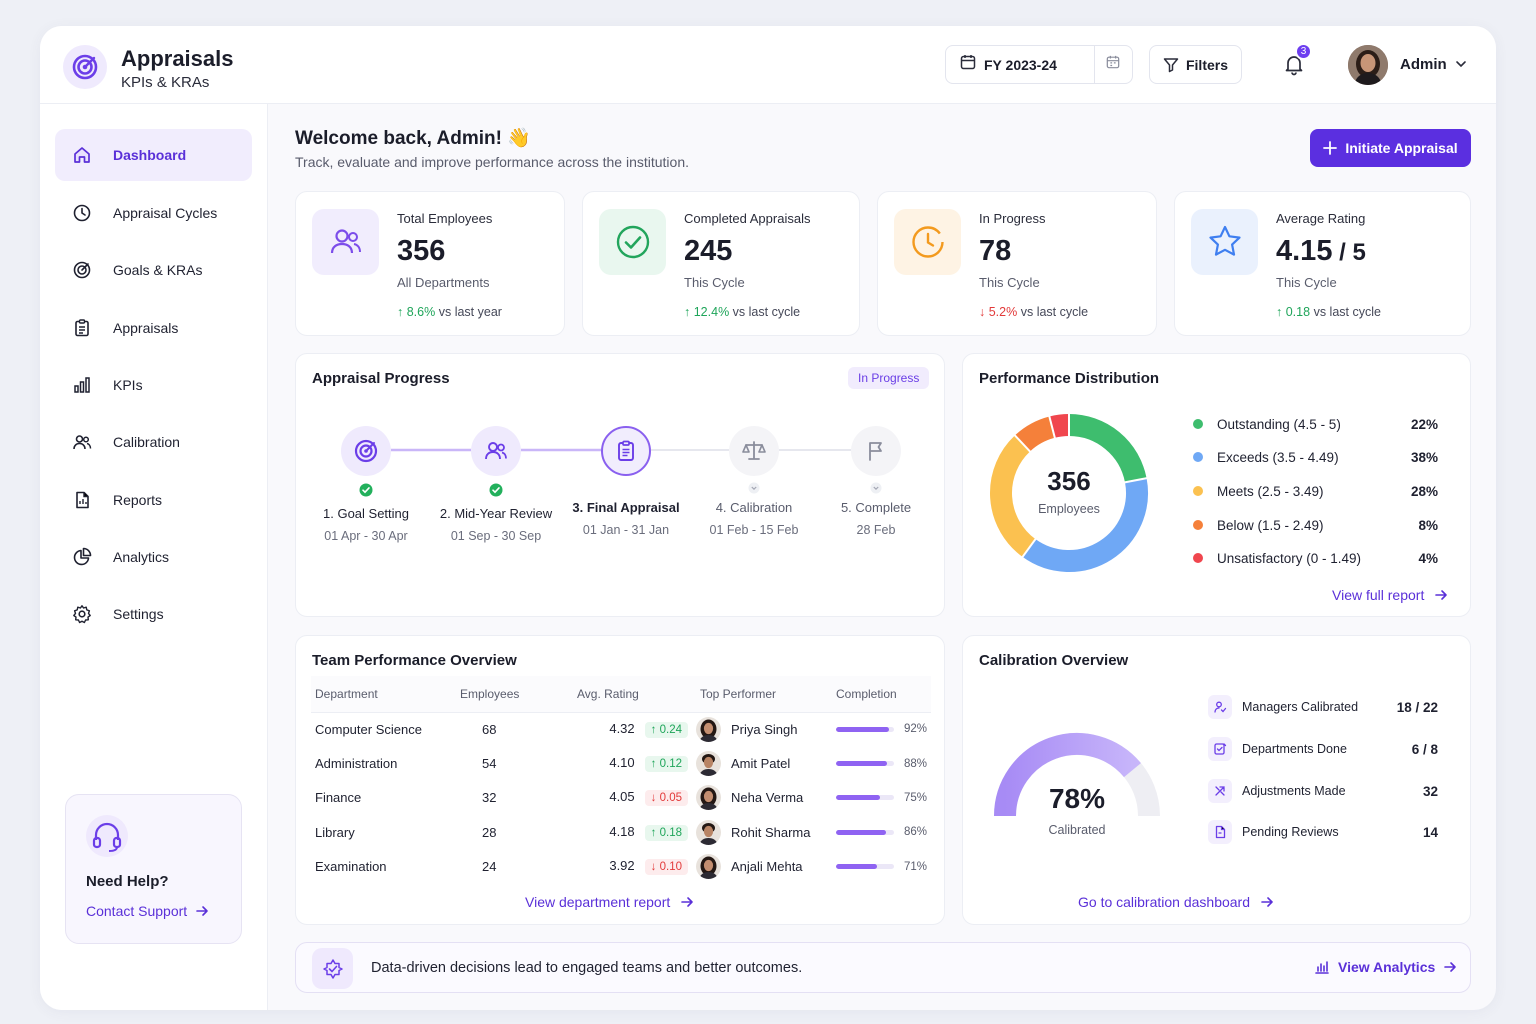 The height and width of the screenshot is (1024, 1536). Describe the element at coordinates (82, 557) in the screenshot. I see `pie-chart-icon` at that location.